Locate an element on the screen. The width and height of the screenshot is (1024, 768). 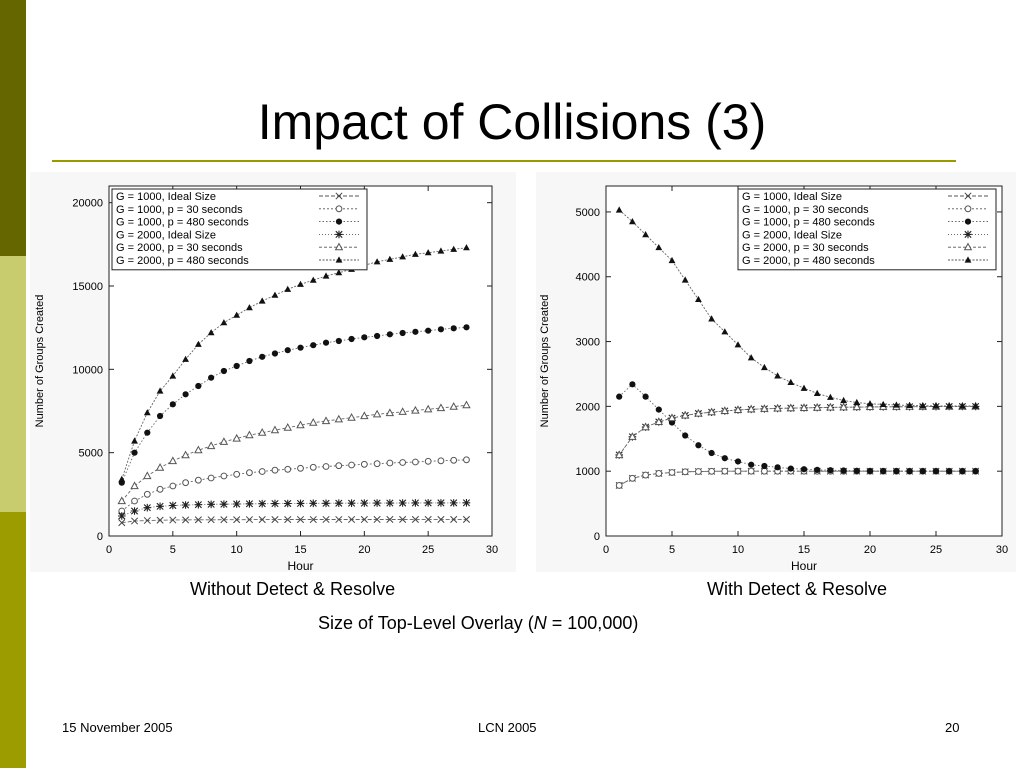
legend-label: G = 1000, p = 480 seconds is located at coordinates (182, 223).